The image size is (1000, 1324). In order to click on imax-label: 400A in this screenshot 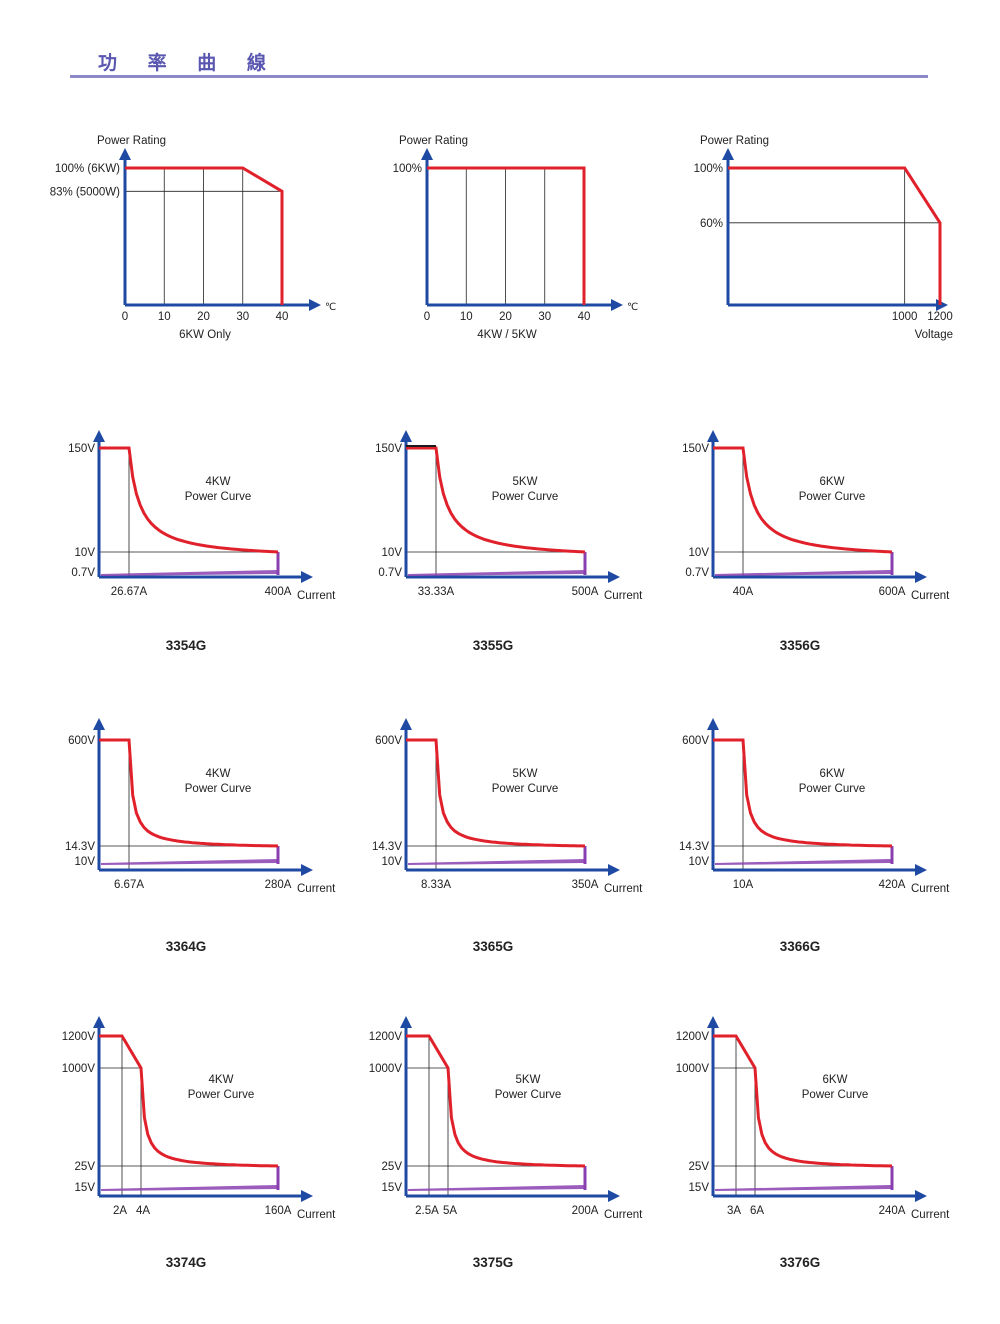, I will do `click(278, 592)`.